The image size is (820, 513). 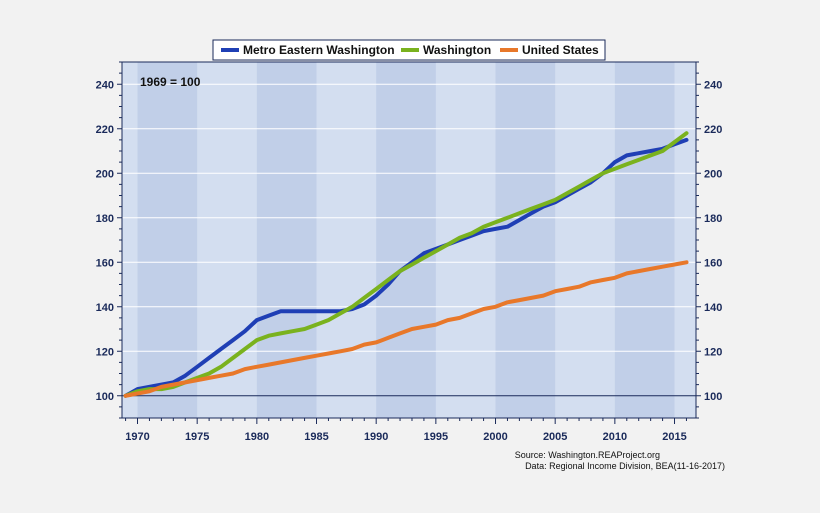 I want to click on y-tick-label-right: 100, so click(x=713, y=397).